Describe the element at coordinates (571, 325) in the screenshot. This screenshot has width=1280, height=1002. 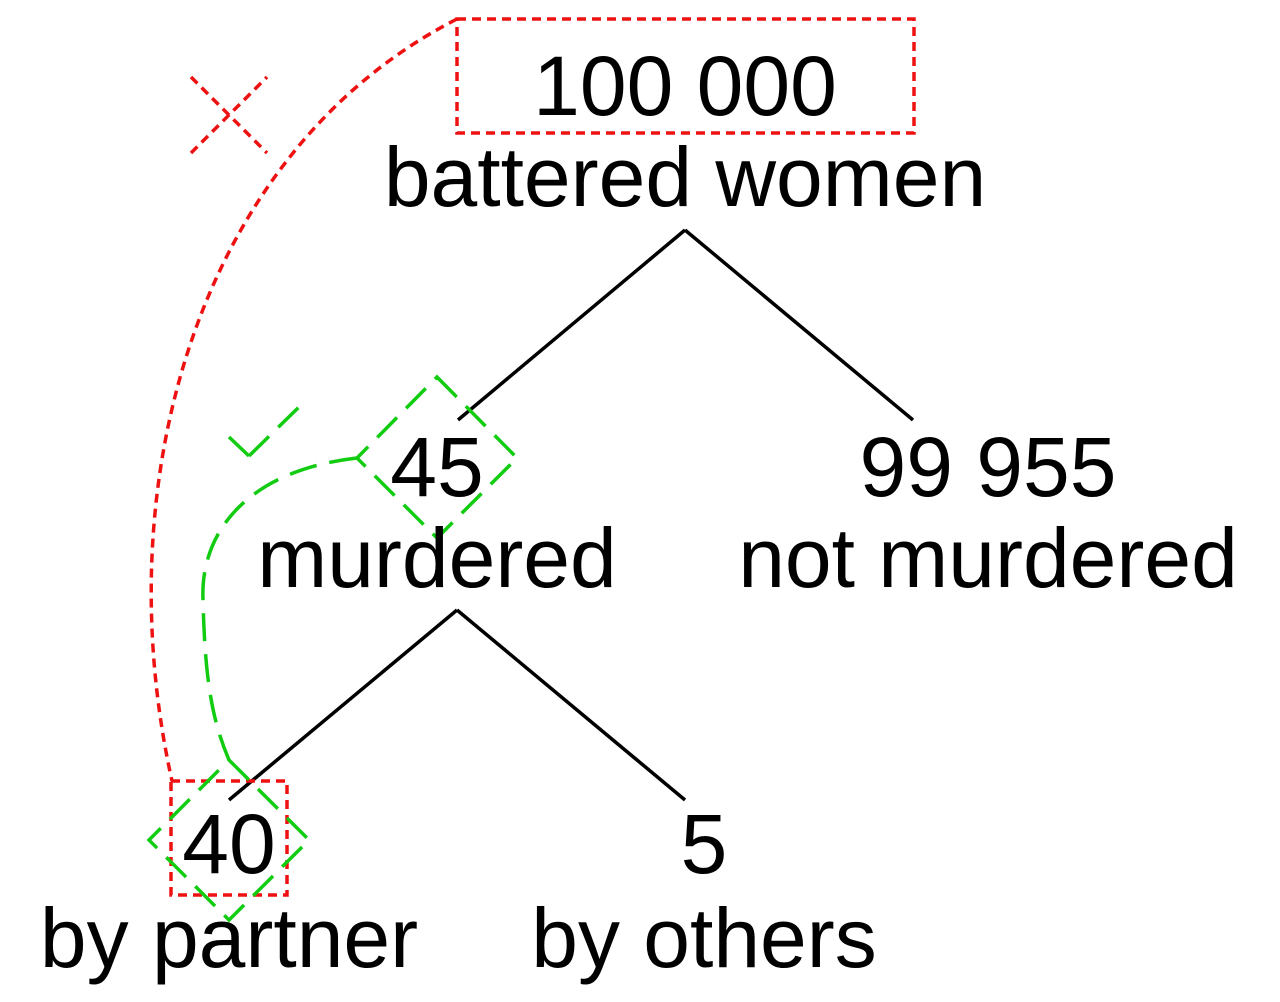
I see `edge-root-to-murdered` at that location.